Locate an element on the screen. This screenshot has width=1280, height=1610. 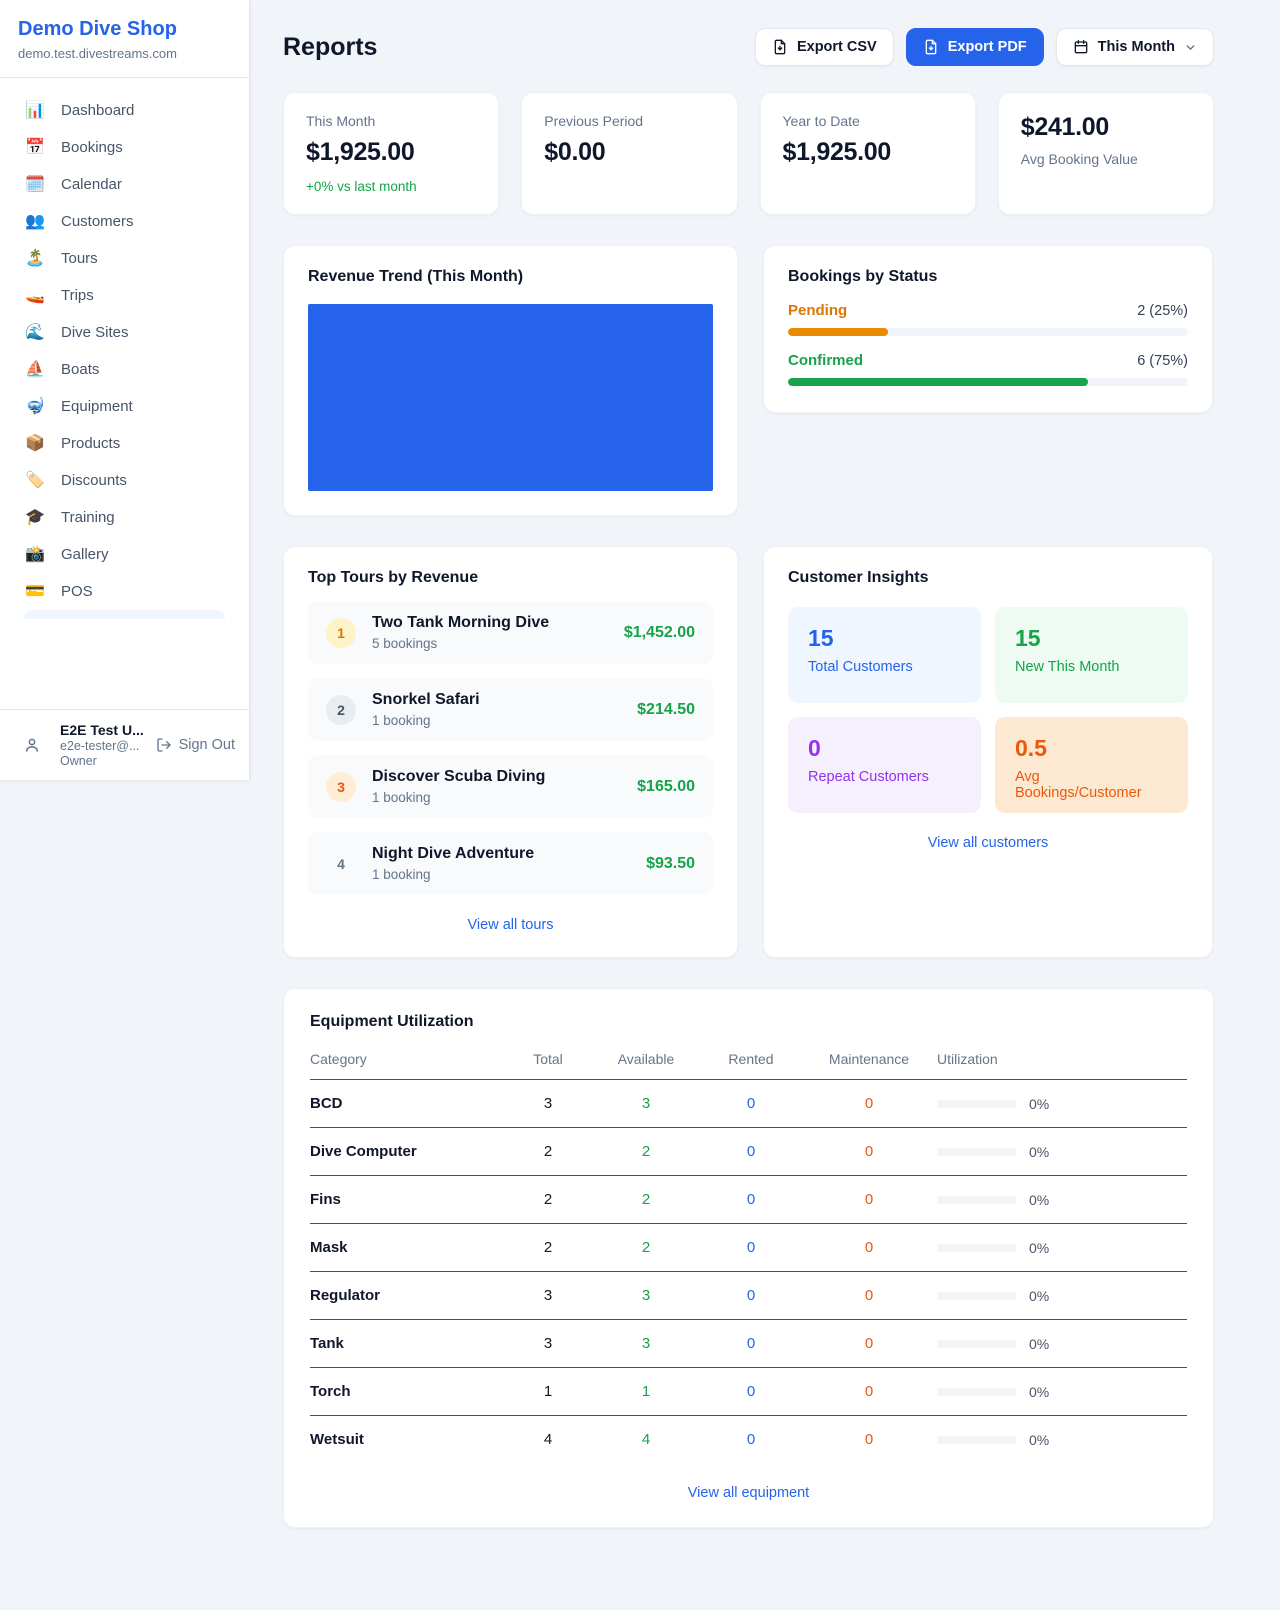
cell-category: Tank is located at coordinates (327, 1343).